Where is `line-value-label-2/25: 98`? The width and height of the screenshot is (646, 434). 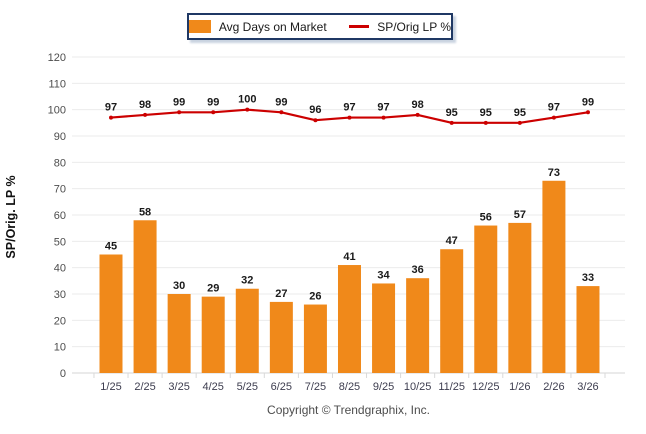
line-value-label-2/25: 98 is located at coordinates (145, 105).